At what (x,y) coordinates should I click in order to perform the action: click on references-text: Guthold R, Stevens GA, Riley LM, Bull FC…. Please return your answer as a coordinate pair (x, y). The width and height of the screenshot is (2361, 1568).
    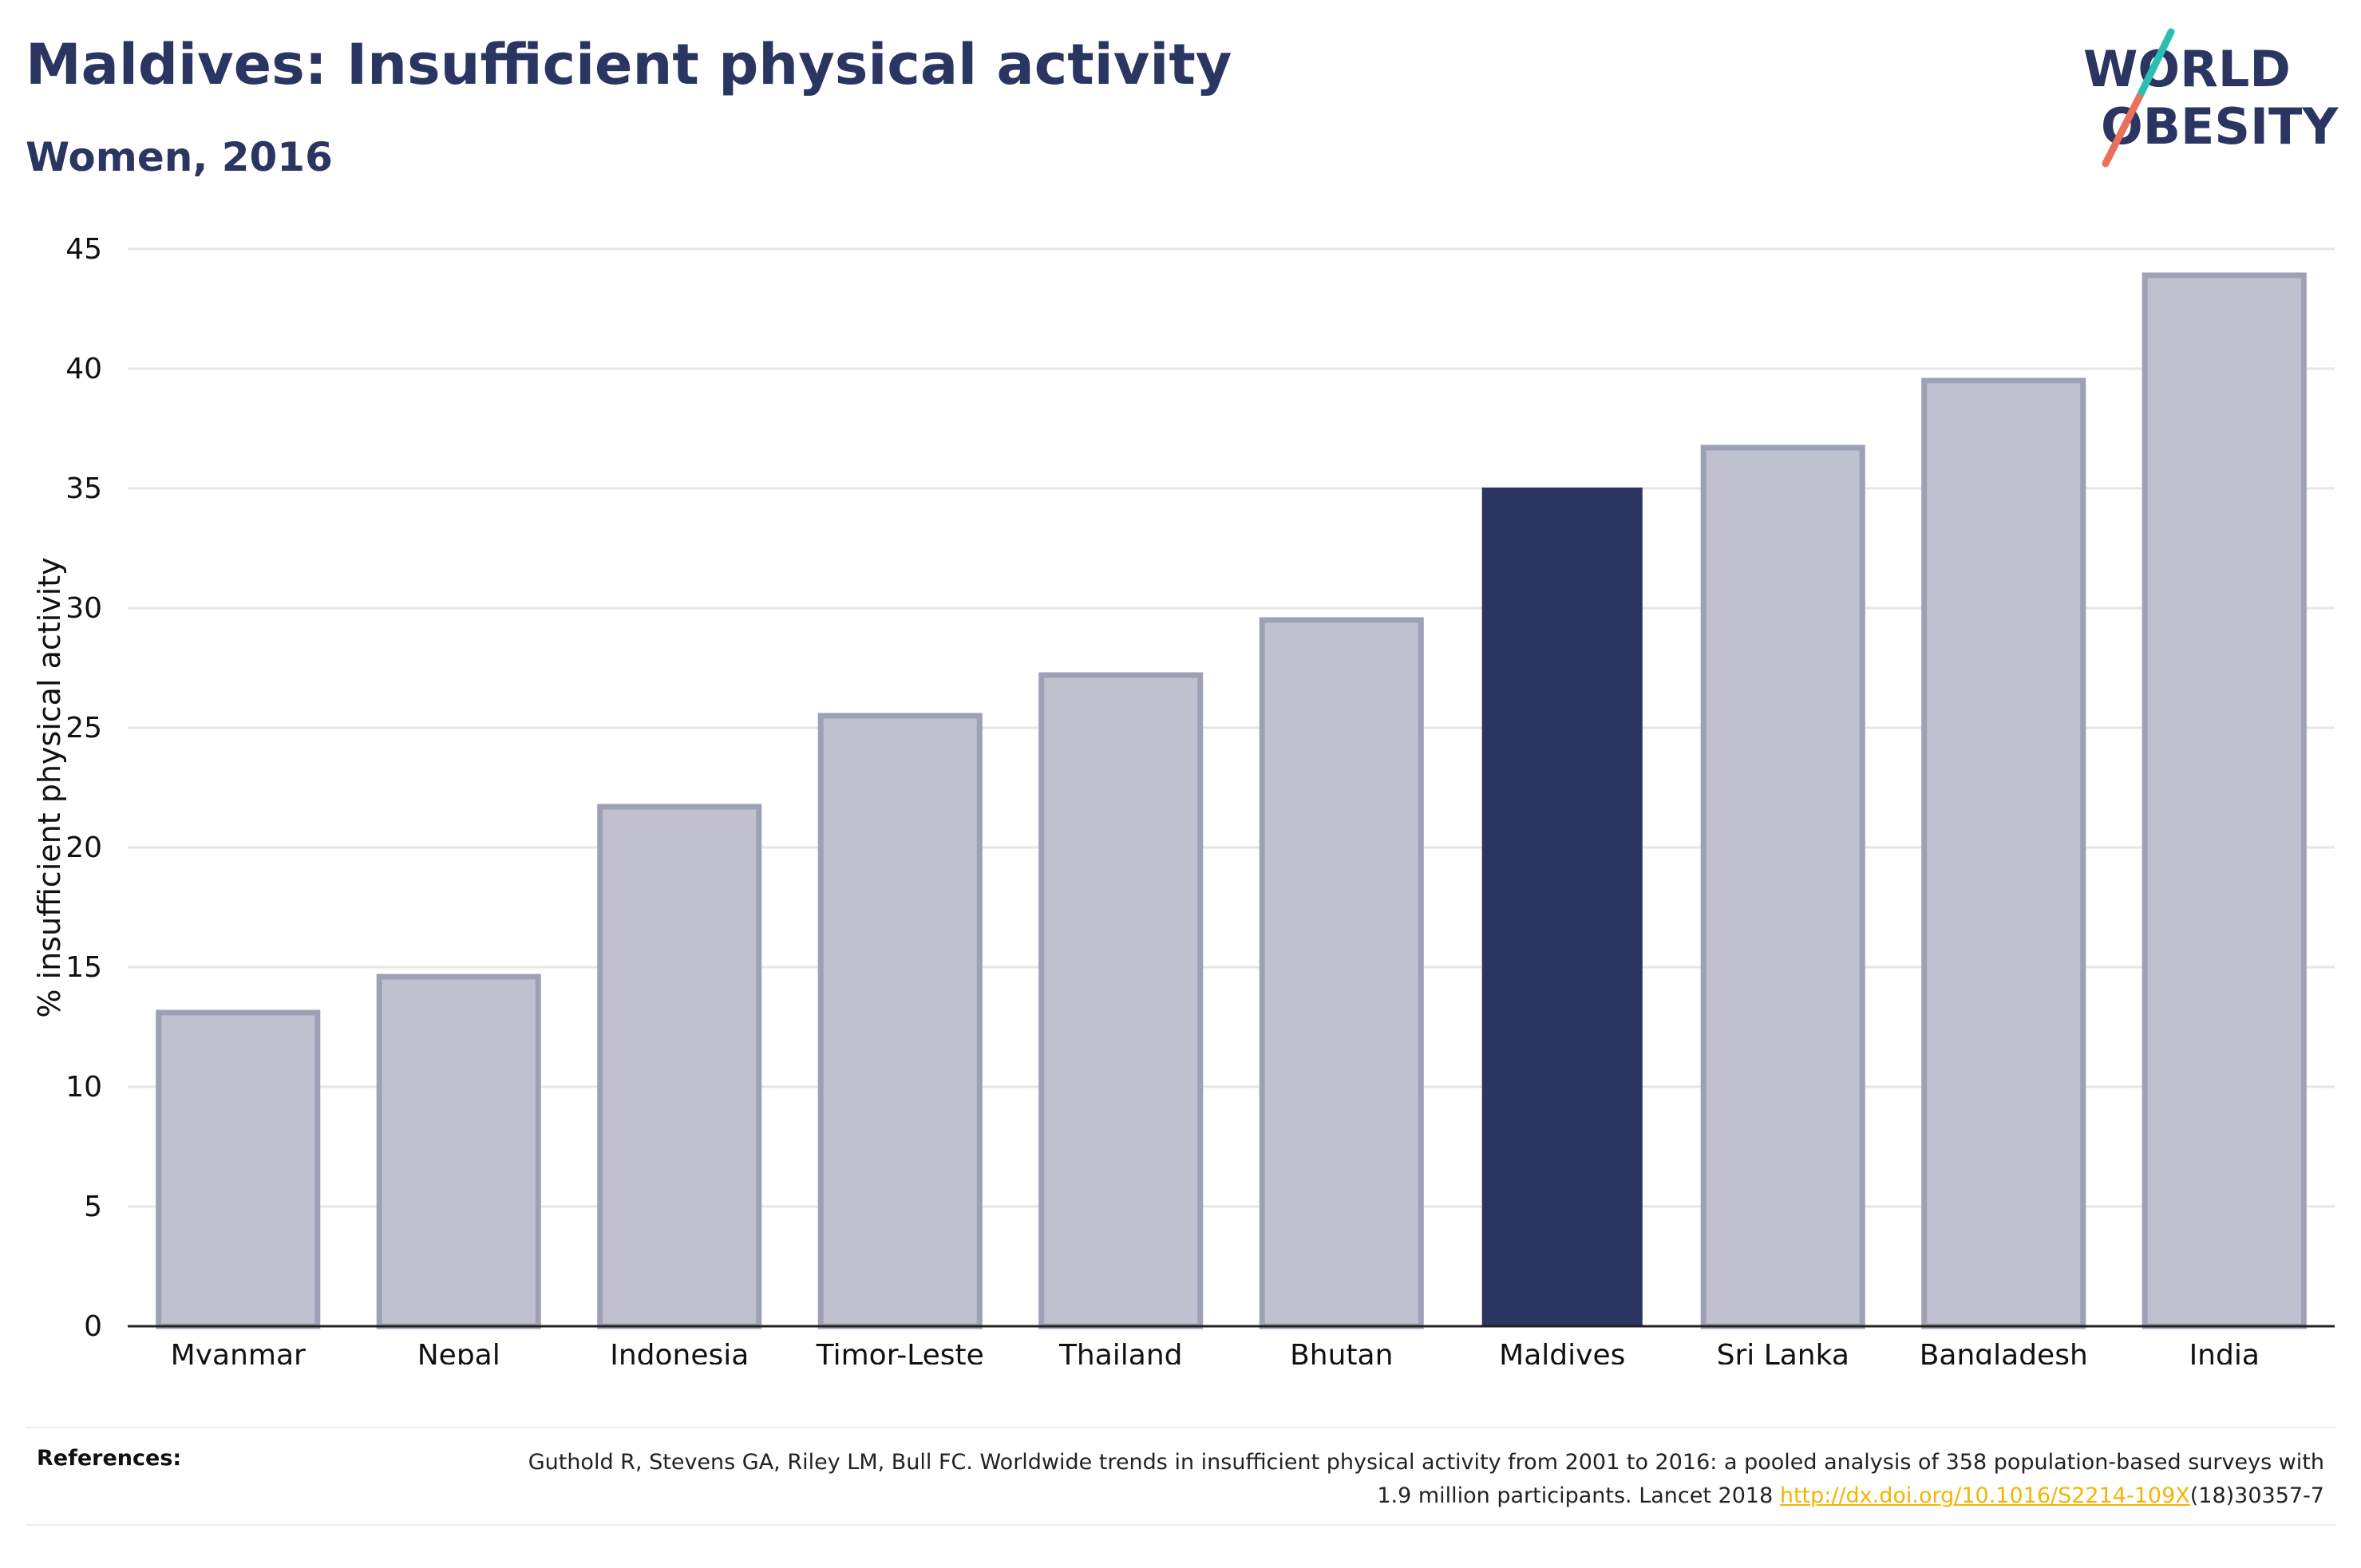
    Looking at the image, I should click on (1406, 1479).